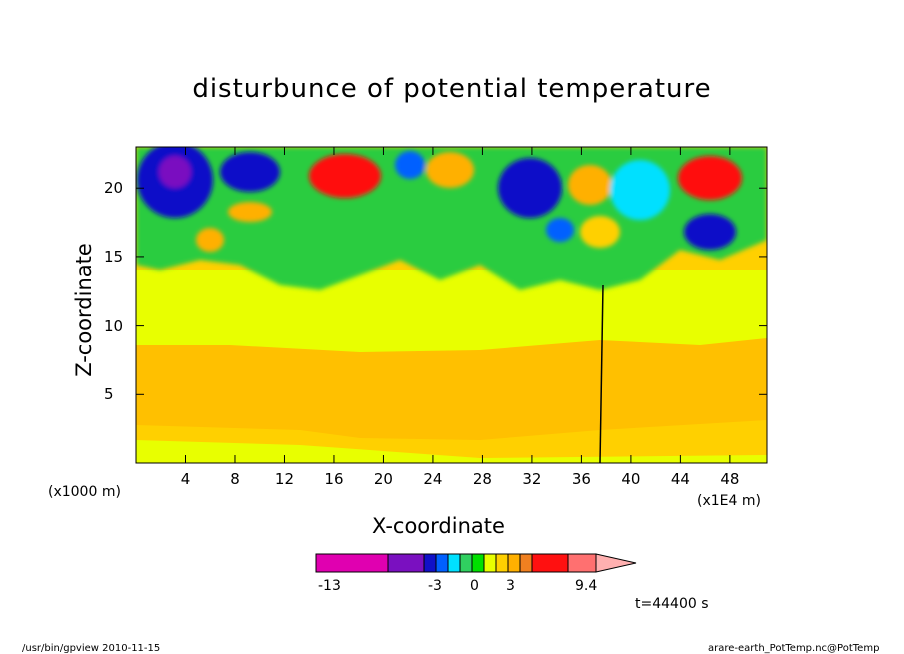 This screenshot has width=904, height=654. I want to click on colorbar-label: 0, so click(474, 586).